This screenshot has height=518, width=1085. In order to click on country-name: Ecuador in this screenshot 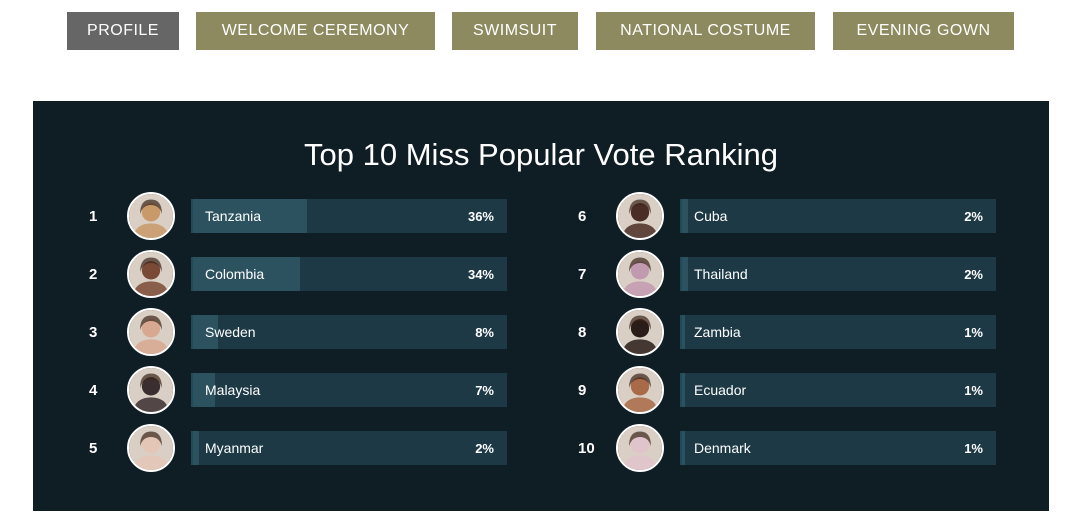, I will do `click(720, 390)`.